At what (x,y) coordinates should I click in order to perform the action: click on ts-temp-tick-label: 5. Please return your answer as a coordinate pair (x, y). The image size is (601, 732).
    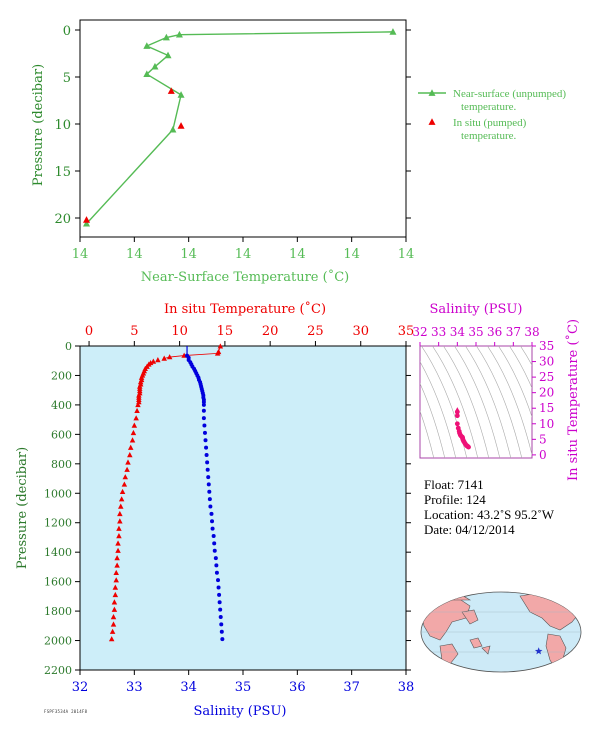
    Looking at the image, I should click on (543, 439).